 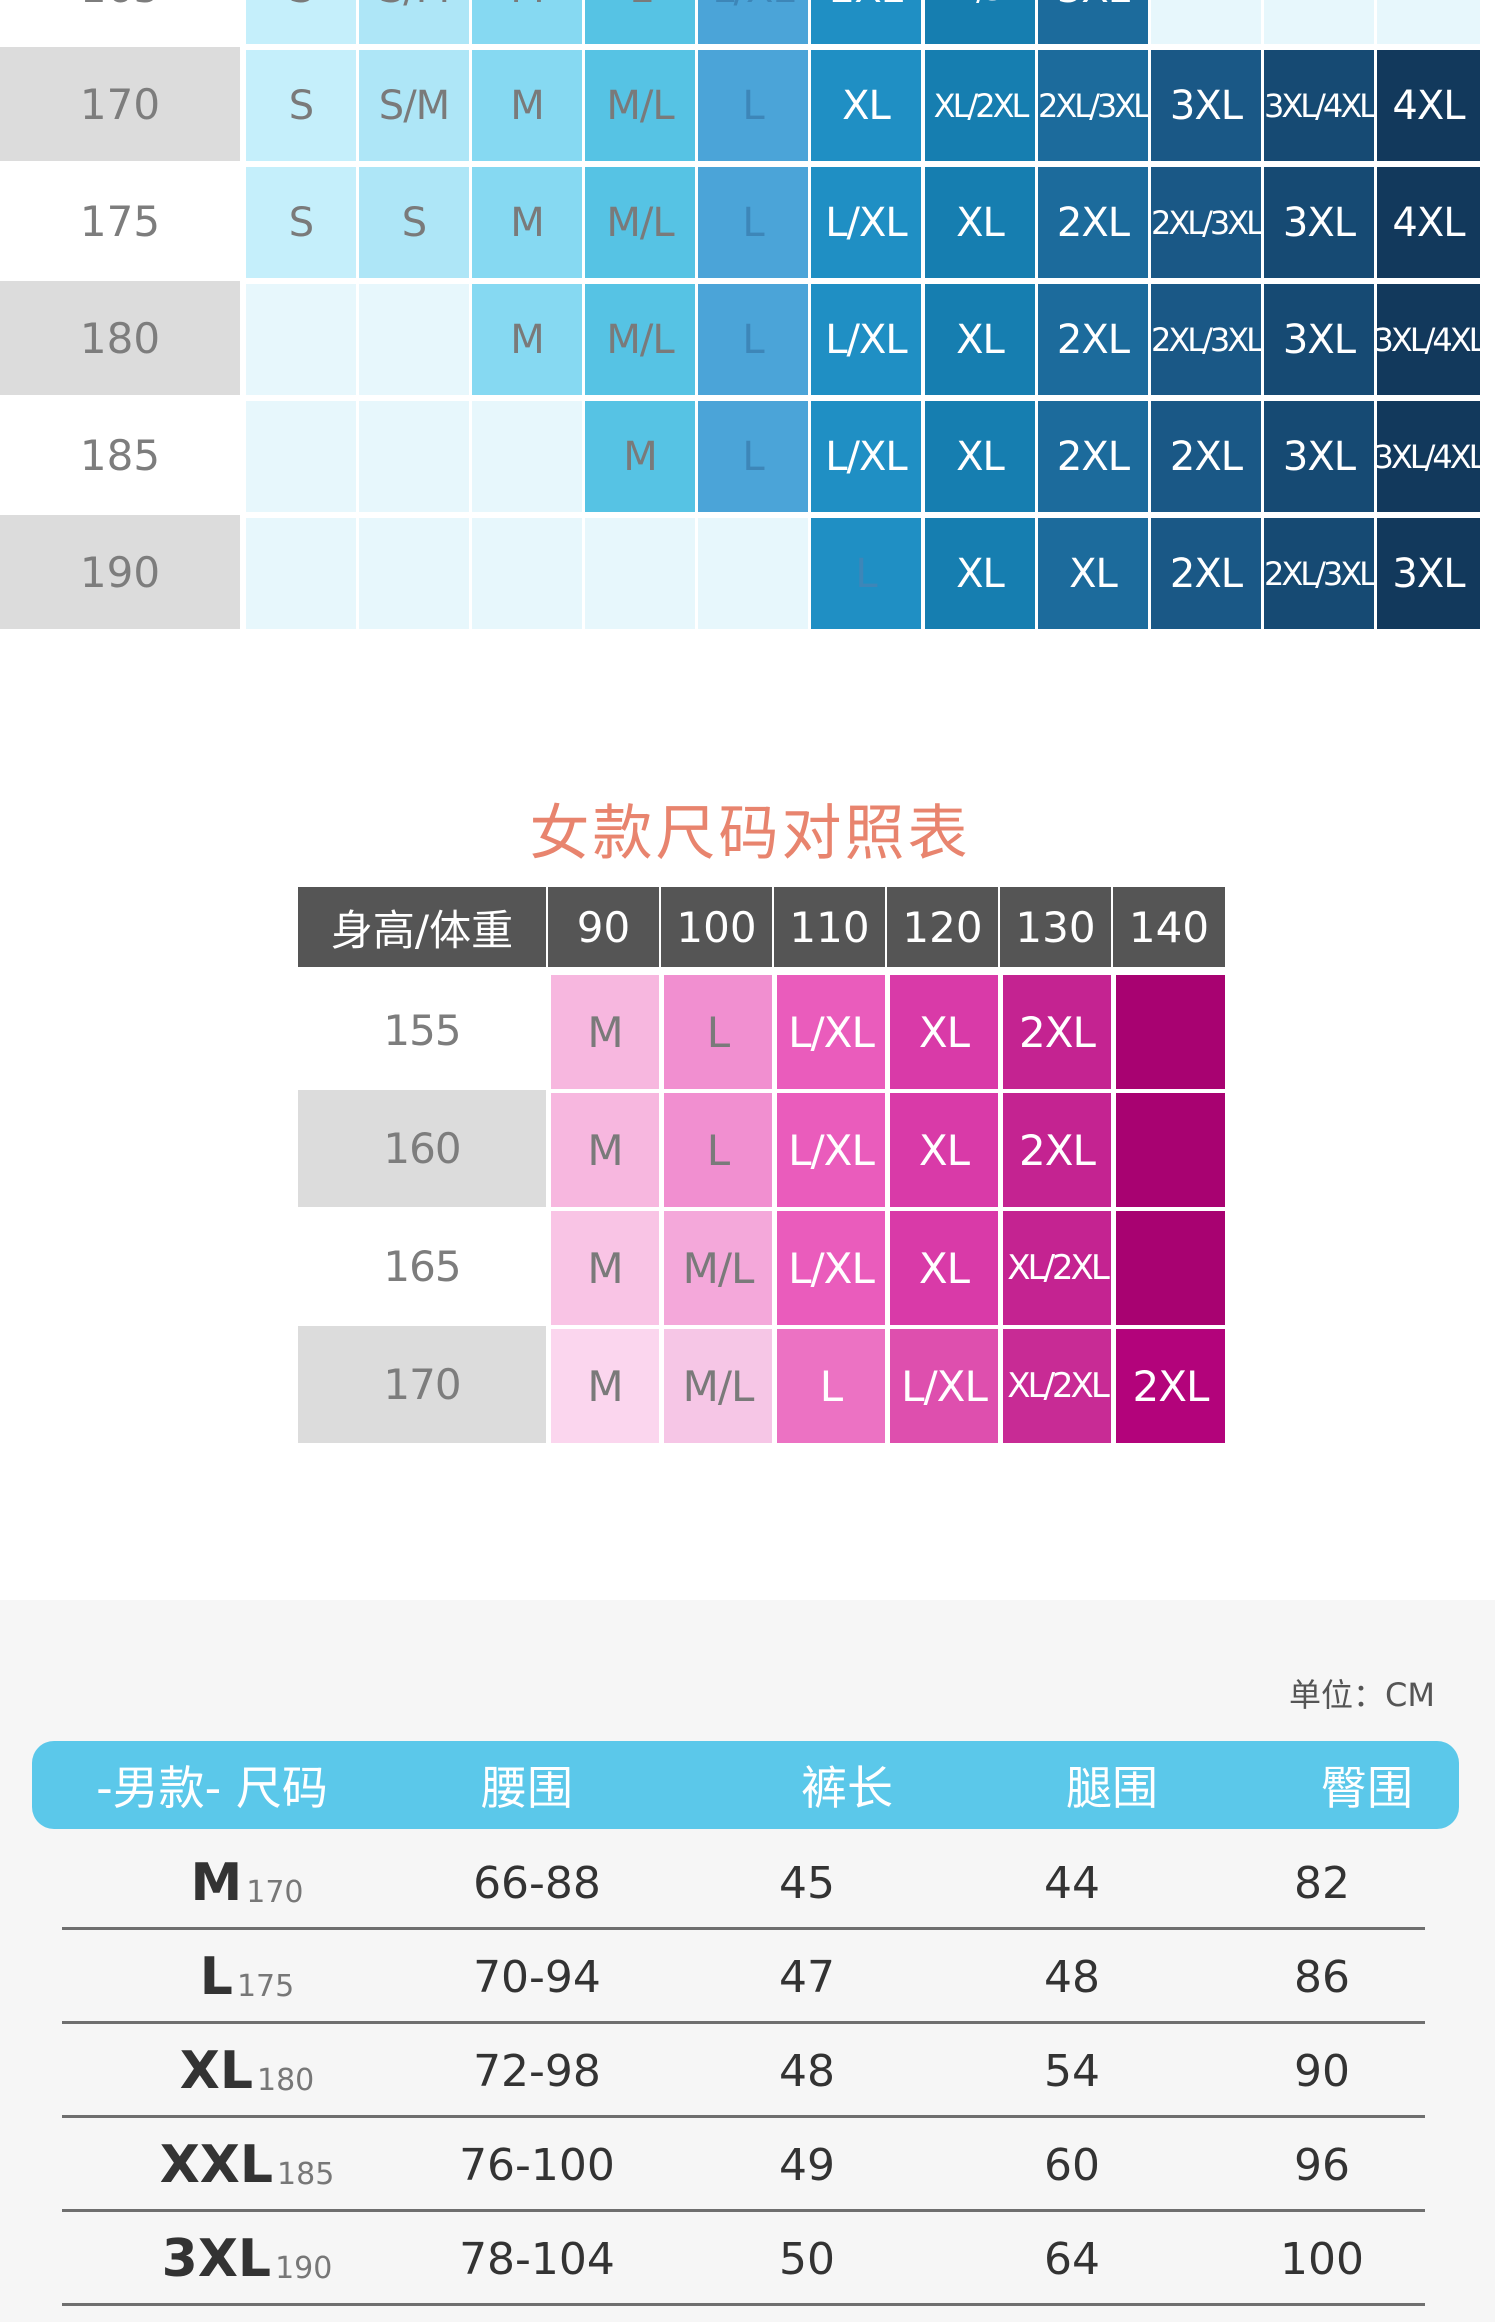 I want to click on women-size-cell: XL, so click(x=942, y=1266).